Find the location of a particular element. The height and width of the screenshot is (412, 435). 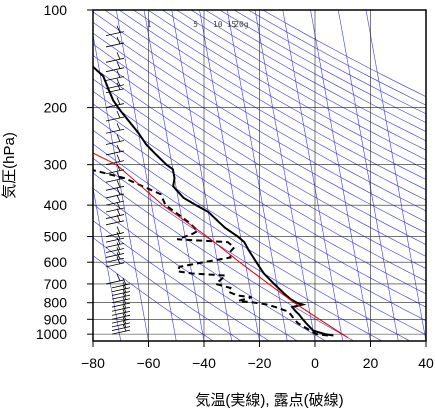

mixing-ratio-label: 5 is located at coordinates (195, 24).